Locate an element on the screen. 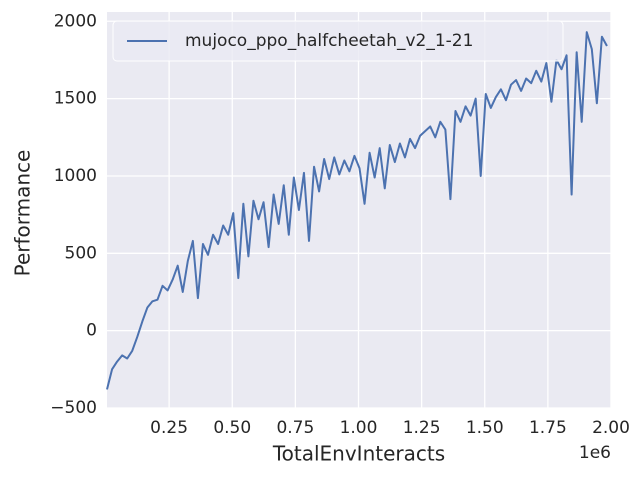 The image size is (640, 484). x-offset-label: 1e6 is located at coordinates (595, 453).